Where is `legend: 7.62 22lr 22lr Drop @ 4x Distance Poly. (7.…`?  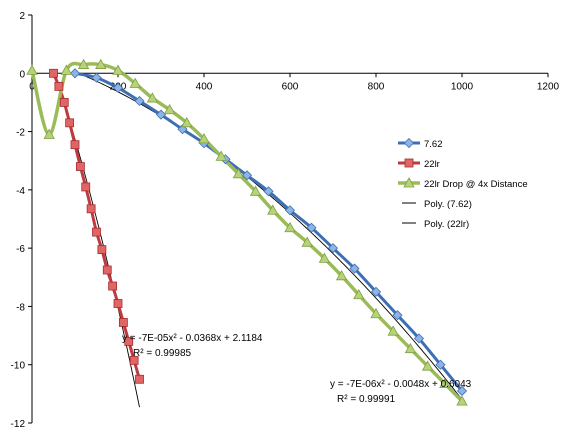
legend: 7.62 22lr 22lr Drop @ 4x Distance Poly. (7.… is located at coordinates (463, 183).